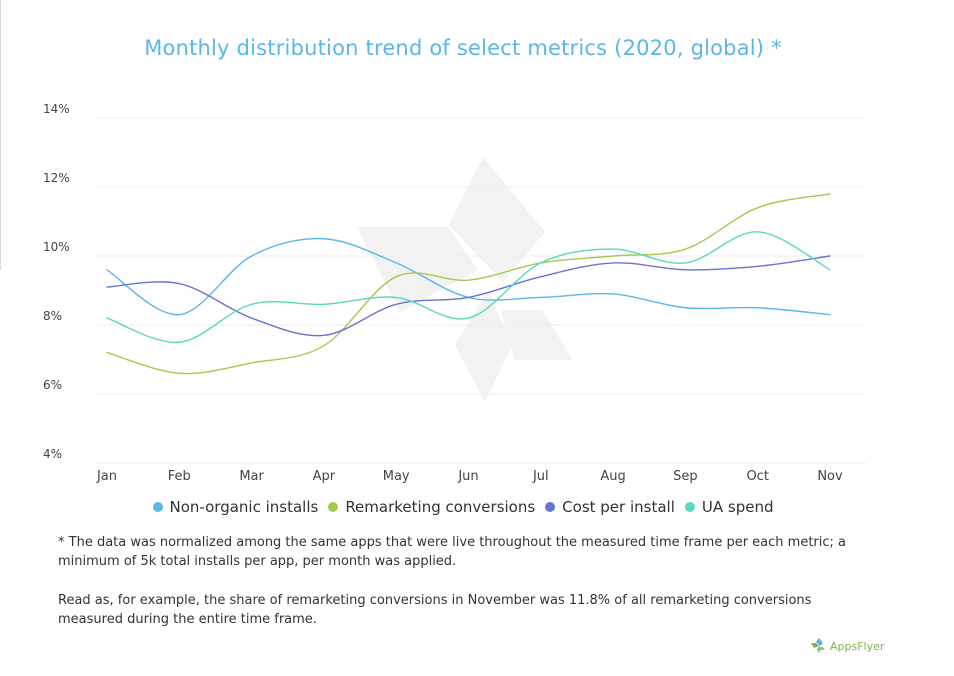 The height and width of the screenshot is (676, 954). I want to click on appsflyer-watermark, so click(465, 279).